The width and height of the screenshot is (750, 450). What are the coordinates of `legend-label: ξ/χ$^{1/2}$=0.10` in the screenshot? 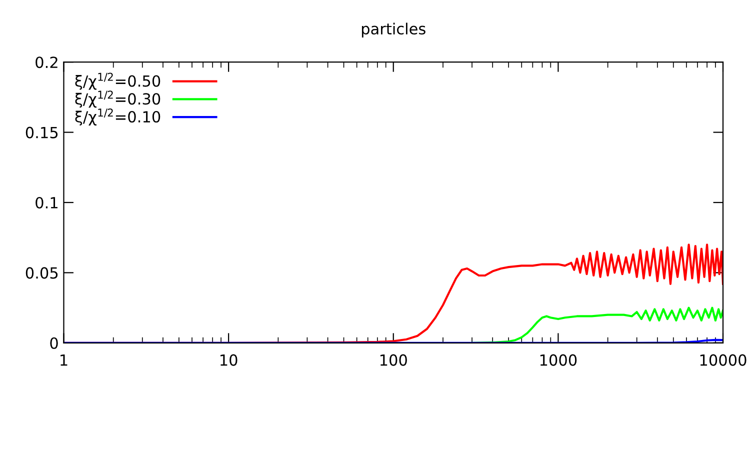 It's located at (117, 117).